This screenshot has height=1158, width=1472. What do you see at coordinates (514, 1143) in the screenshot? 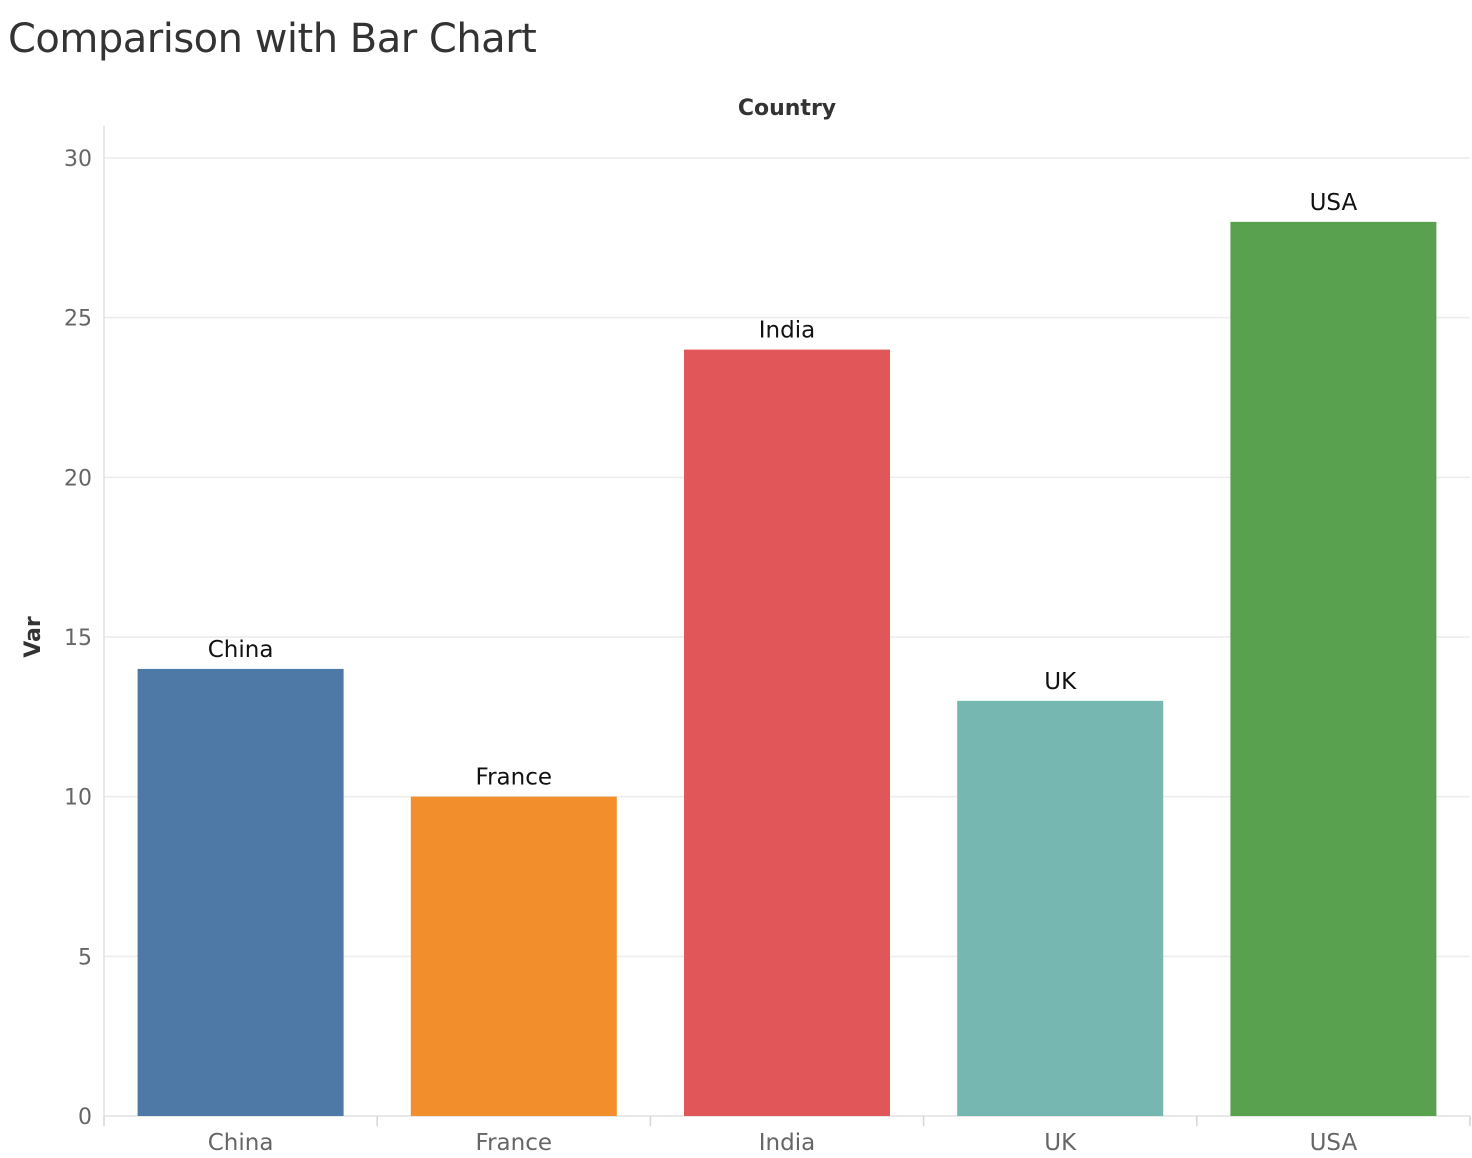
I see `x-tick-label: France` at bounding box center [514, 1143].